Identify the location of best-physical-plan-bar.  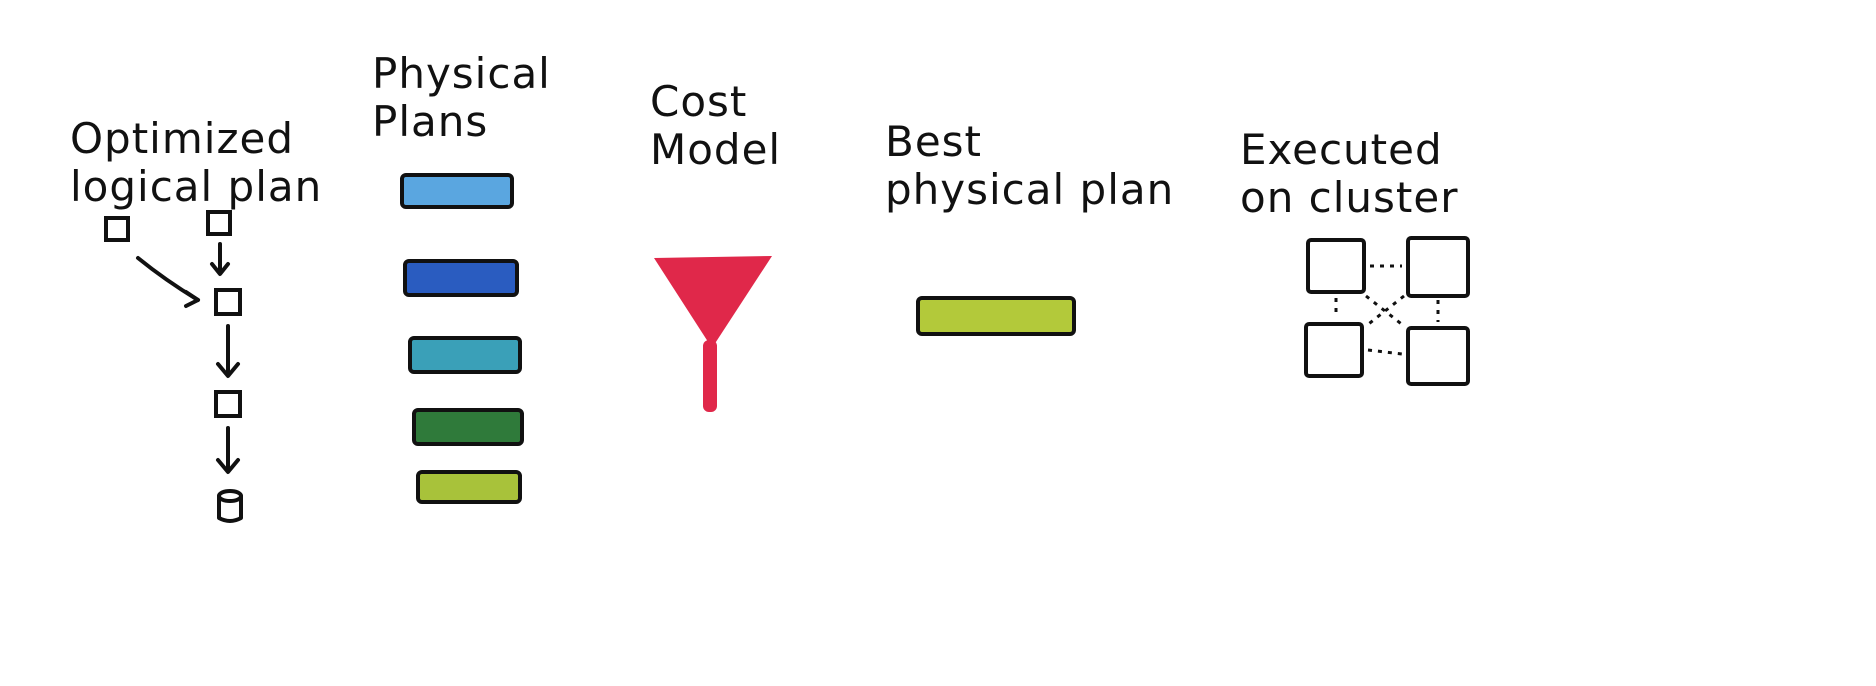
(996, 316).